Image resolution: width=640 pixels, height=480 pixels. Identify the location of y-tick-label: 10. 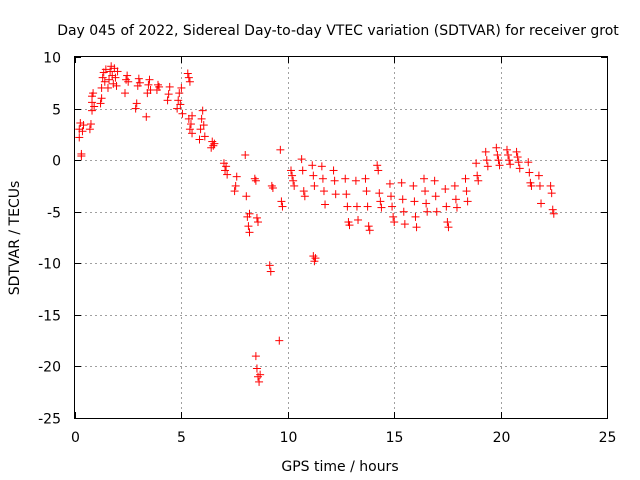
(52, 59).